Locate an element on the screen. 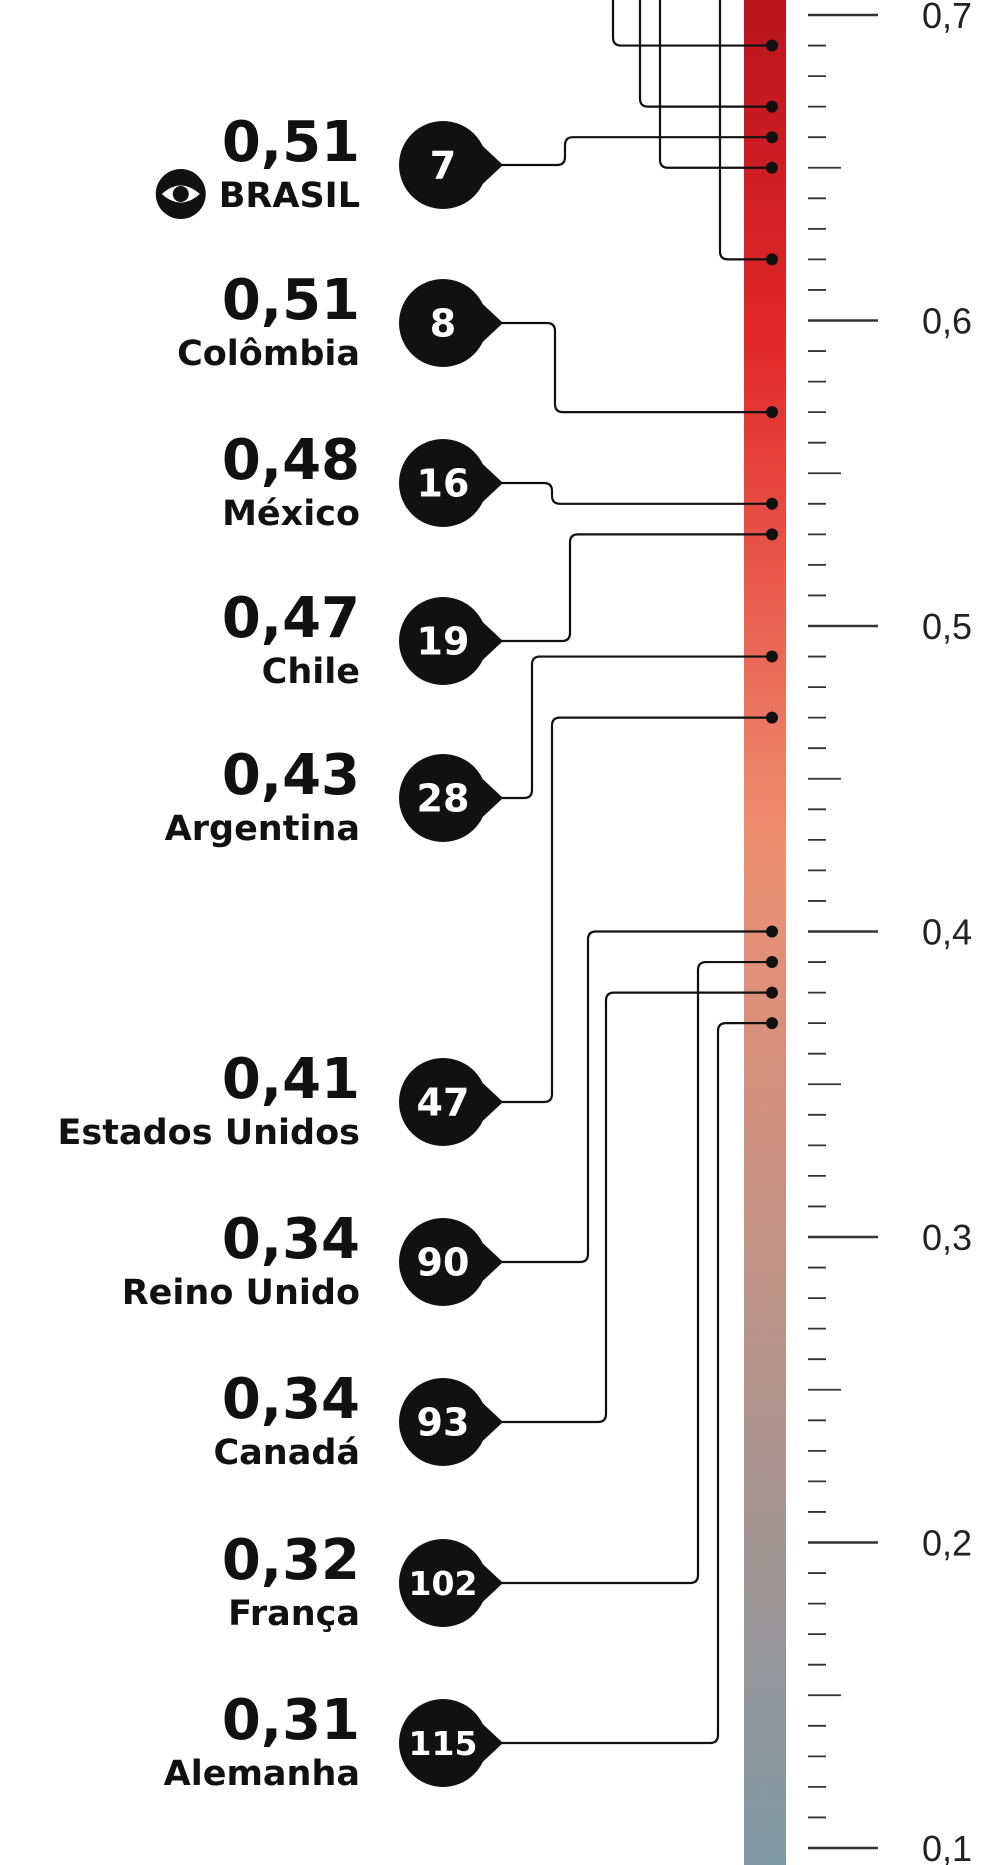 This screenshot has width=991, height=1865. rank-number: 8 is located at coordinates (443, 324).